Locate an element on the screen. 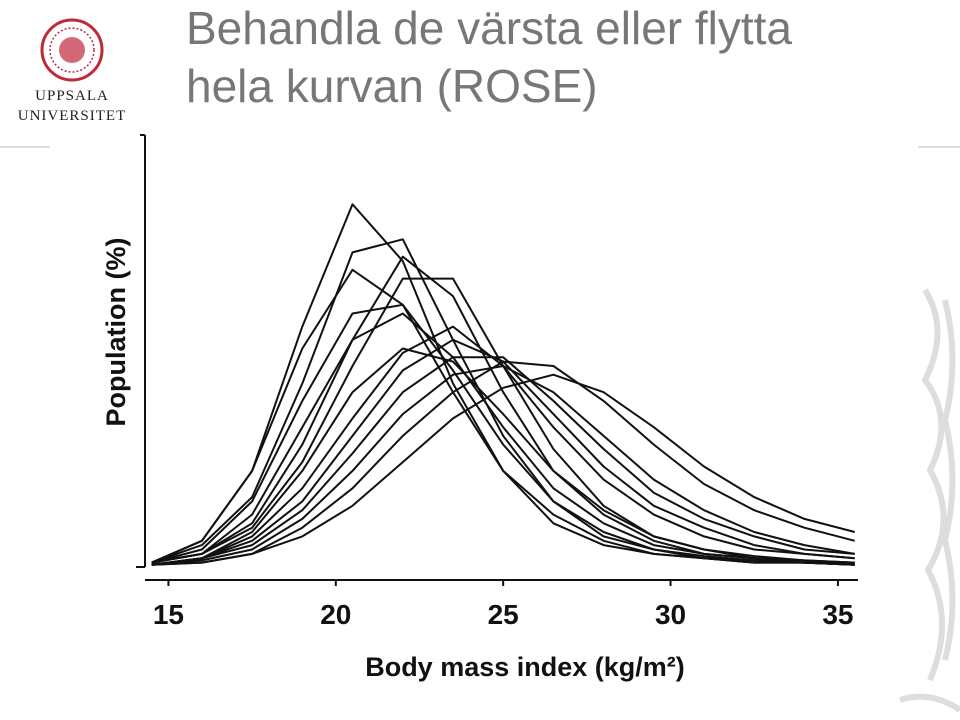 Image resolution: width=960 pixels, height=720 pixels. logo-text: UPPSALA is located at coordinates (72, 96).